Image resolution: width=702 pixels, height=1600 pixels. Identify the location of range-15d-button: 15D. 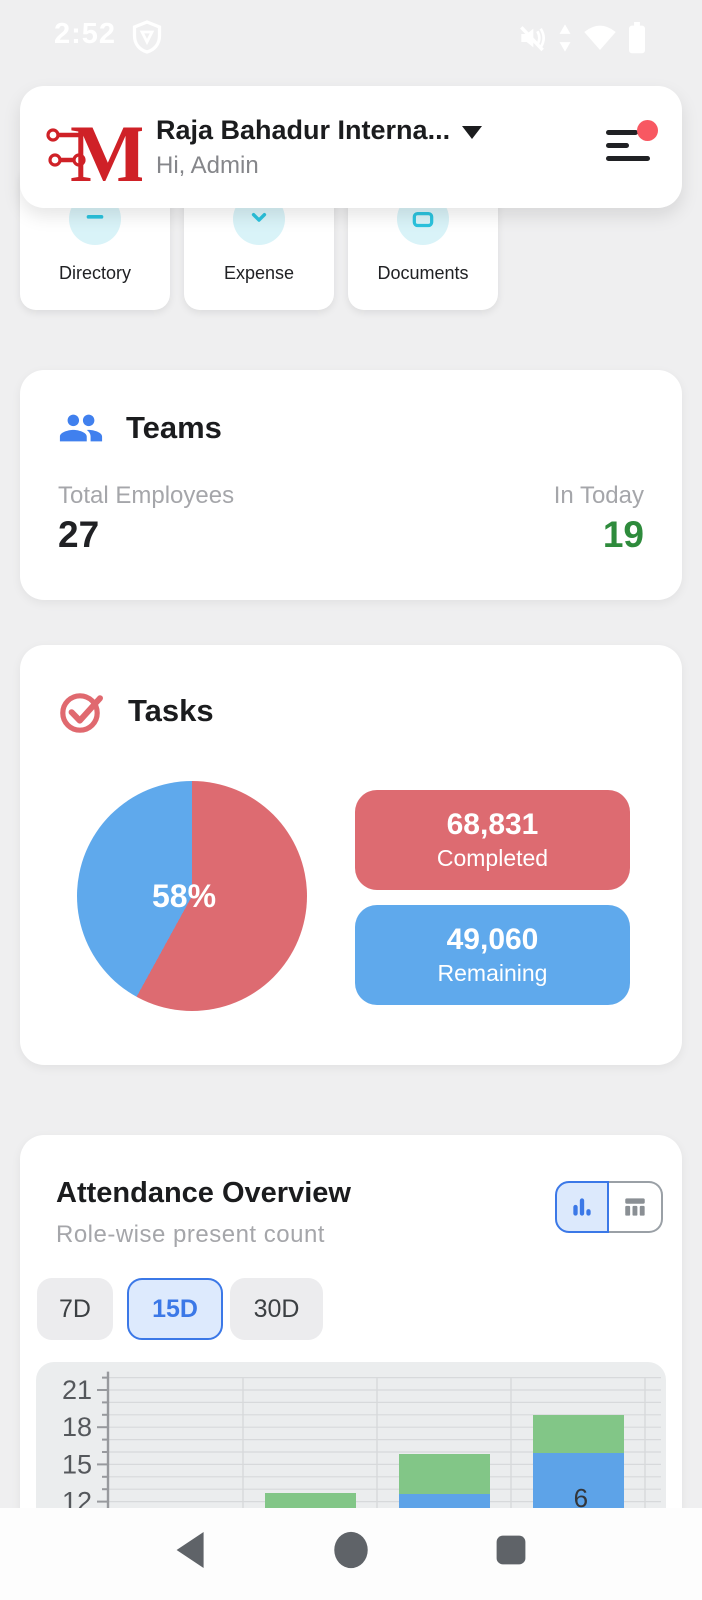
(175, 1309).